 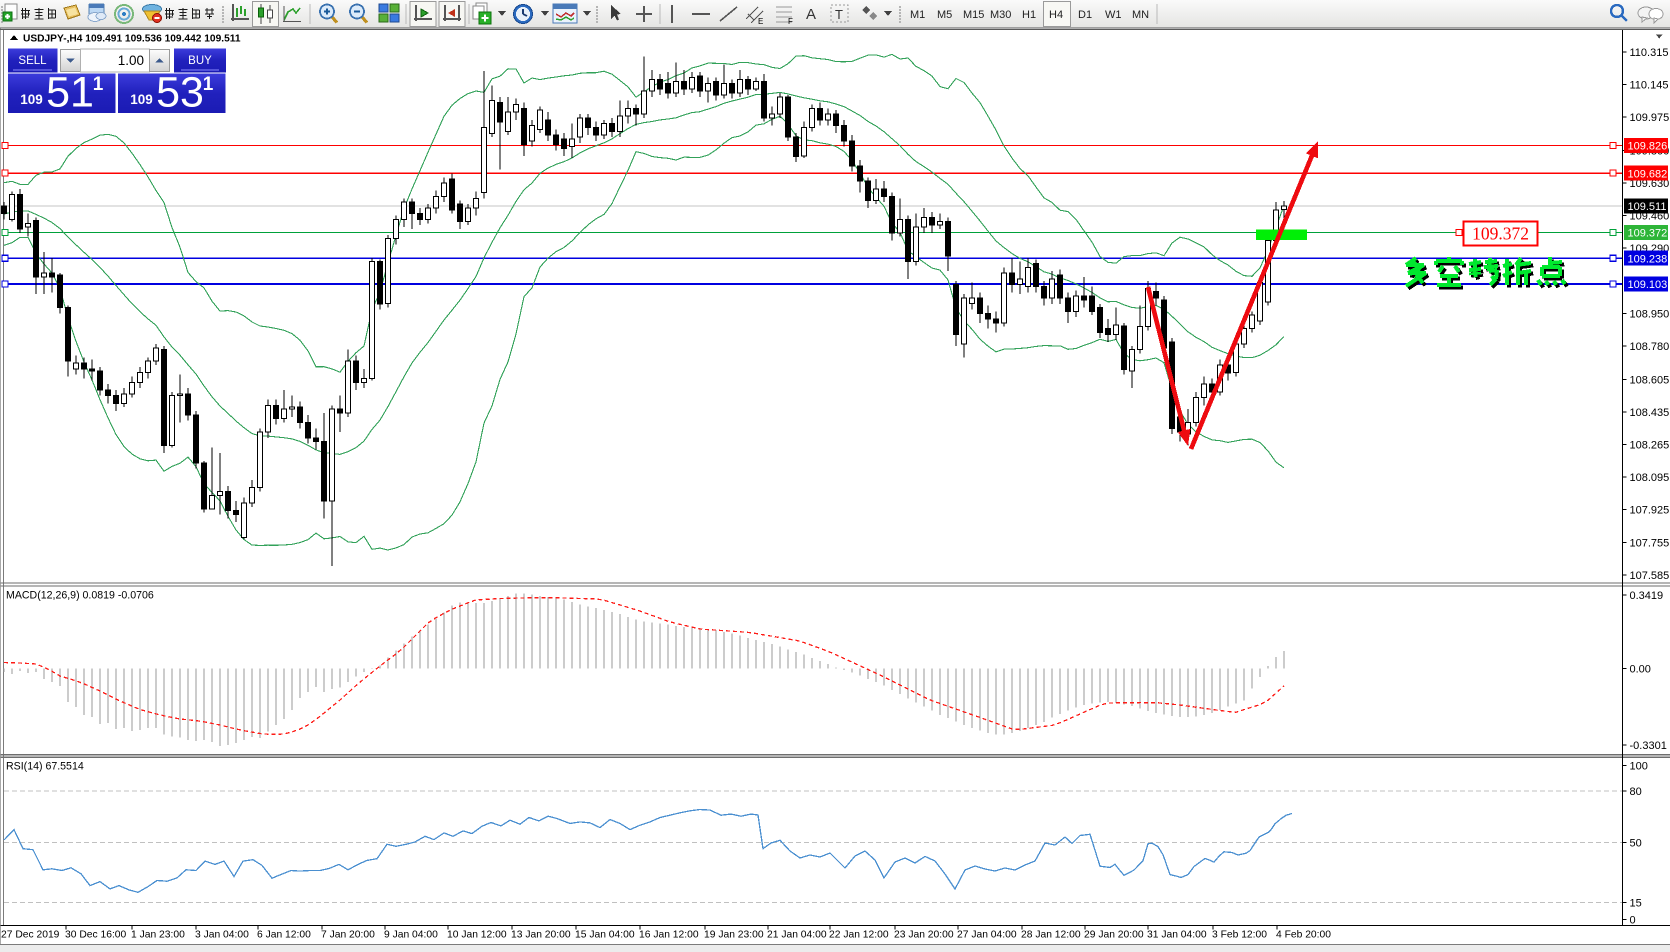 I want to click on svg-text: M1, so click(x=917, y=15).